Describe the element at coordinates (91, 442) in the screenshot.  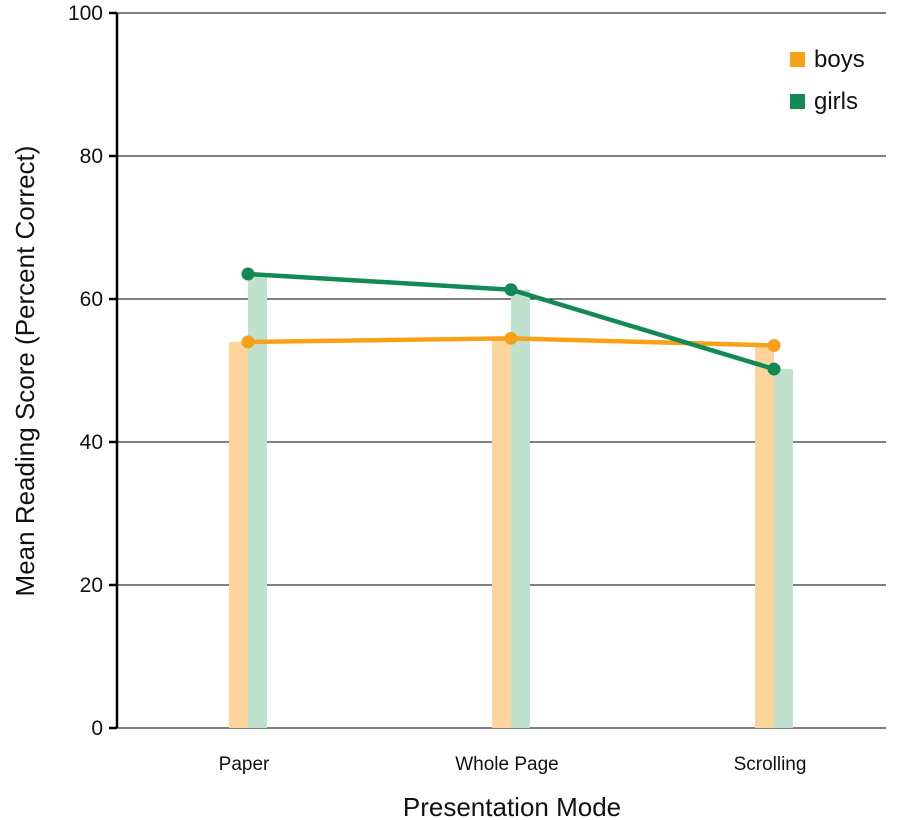
I see `y-tick-label: 40` at that location.